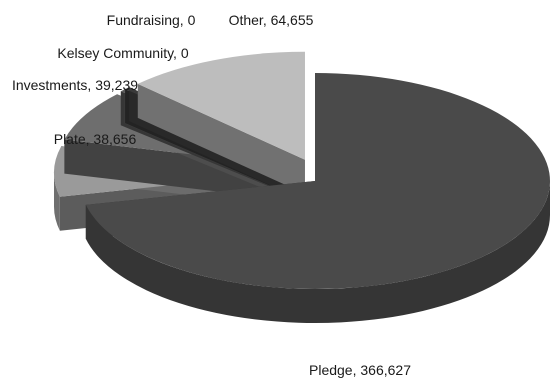 This screenshot has height=379, width=551. I want to click on pie-slice-other, so click(221, 122).